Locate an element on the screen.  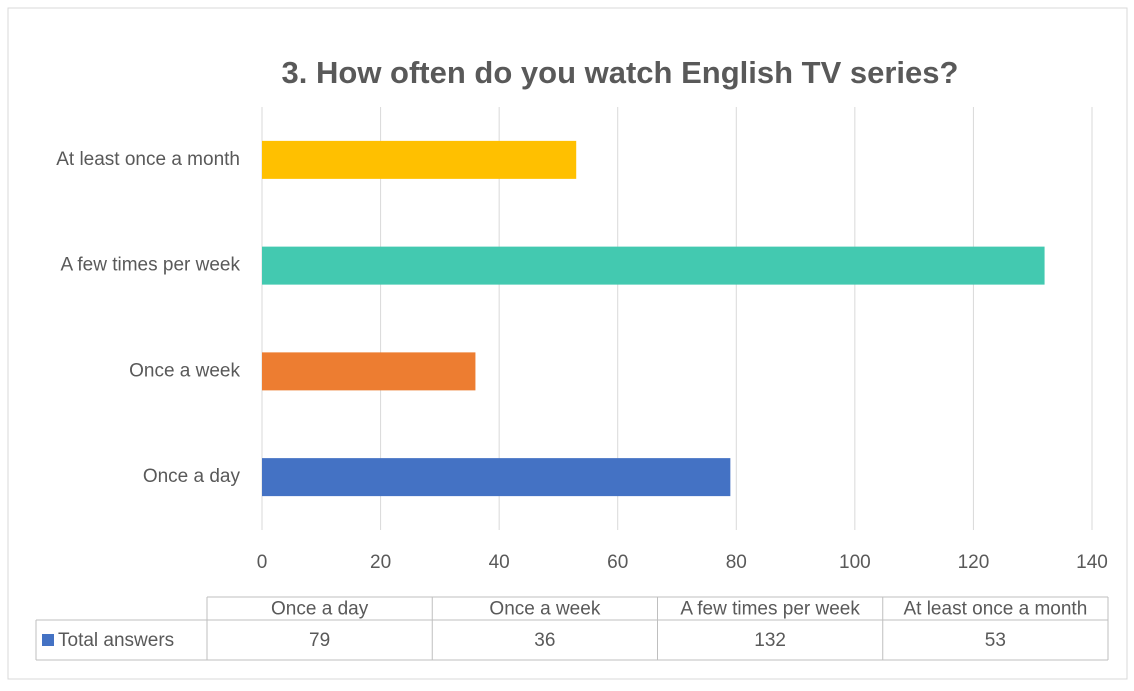
table-header: At least once a month is located at coordinates (995, 609).